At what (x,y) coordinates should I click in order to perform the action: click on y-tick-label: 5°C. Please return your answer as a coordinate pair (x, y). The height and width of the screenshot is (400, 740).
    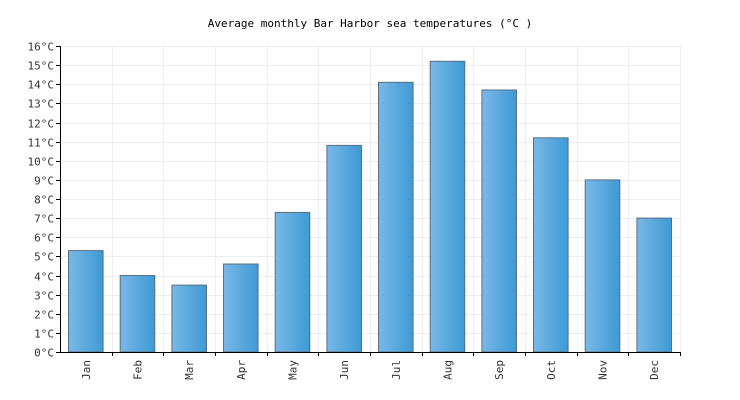
    Looking at the image, I should click on (44, 257).